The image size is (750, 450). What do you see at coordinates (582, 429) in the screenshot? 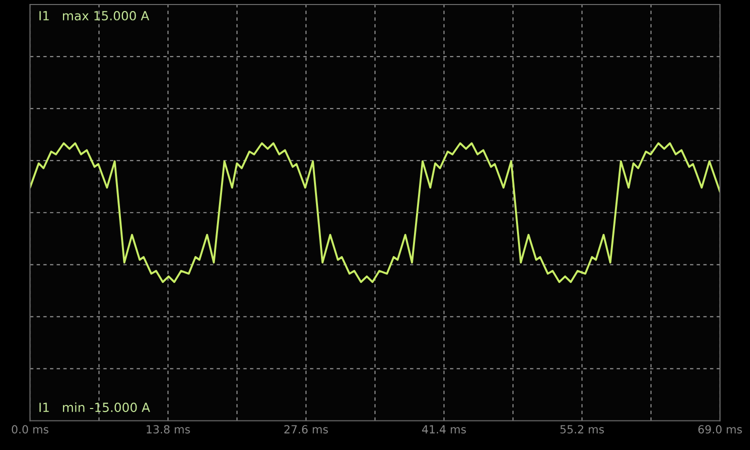
I see `x-tick-label: 55.2 ms` at bounding box center [582, 429].